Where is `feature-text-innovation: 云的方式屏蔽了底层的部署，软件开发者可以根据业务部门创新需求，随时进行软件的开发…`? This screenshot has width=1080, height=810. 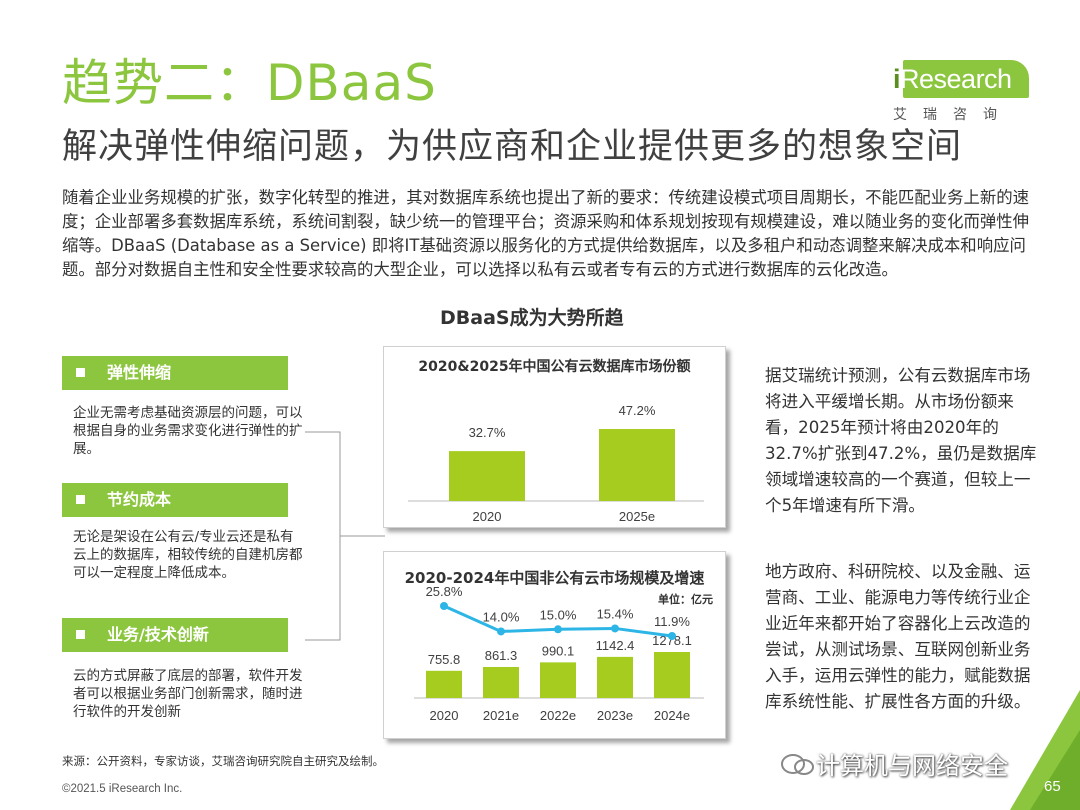 feature-text-innovation: 云的方式屏蔽了底层的部署，软件开发者可以根据业务部门创新需求，随时进行软件的开发… is located at coordinates (188, 694).